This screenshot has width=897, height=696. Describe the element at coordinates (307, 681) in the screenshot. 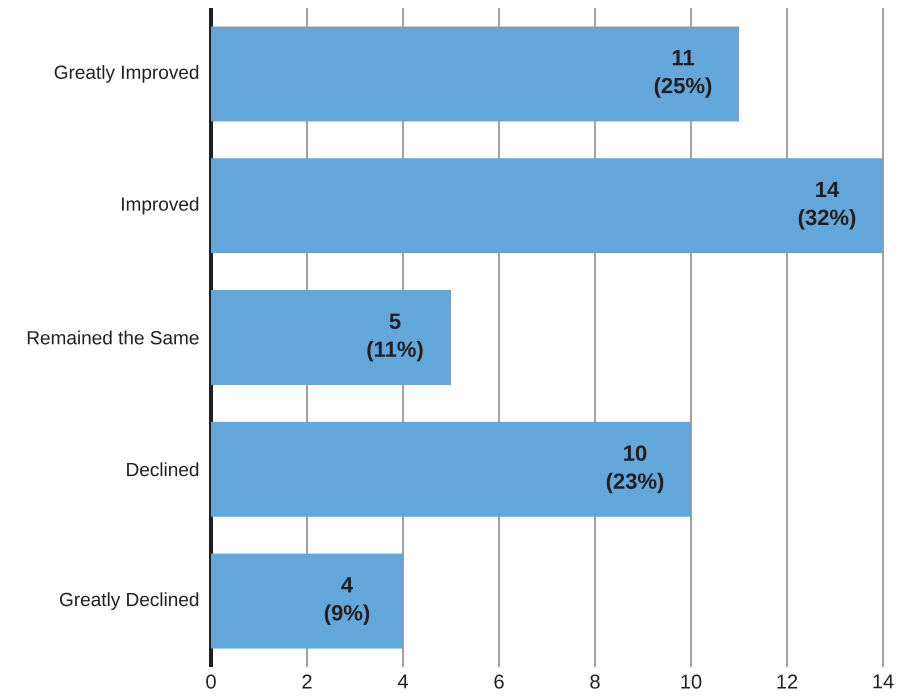

I see `x-tick-label: 2` at that location.